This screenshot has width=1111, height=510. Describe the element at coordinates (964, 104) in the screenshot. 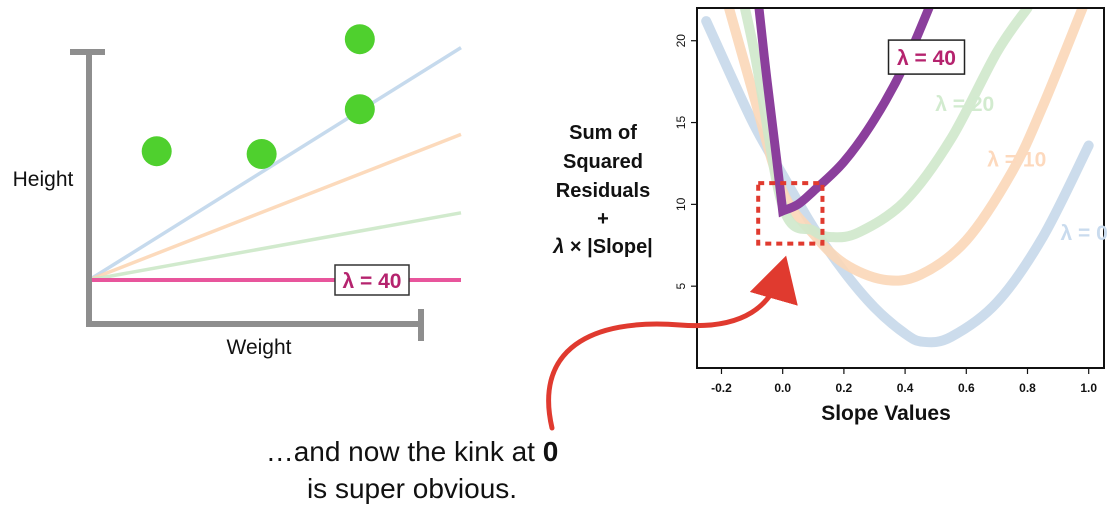

I see `series-label: λ = 20` at that location.